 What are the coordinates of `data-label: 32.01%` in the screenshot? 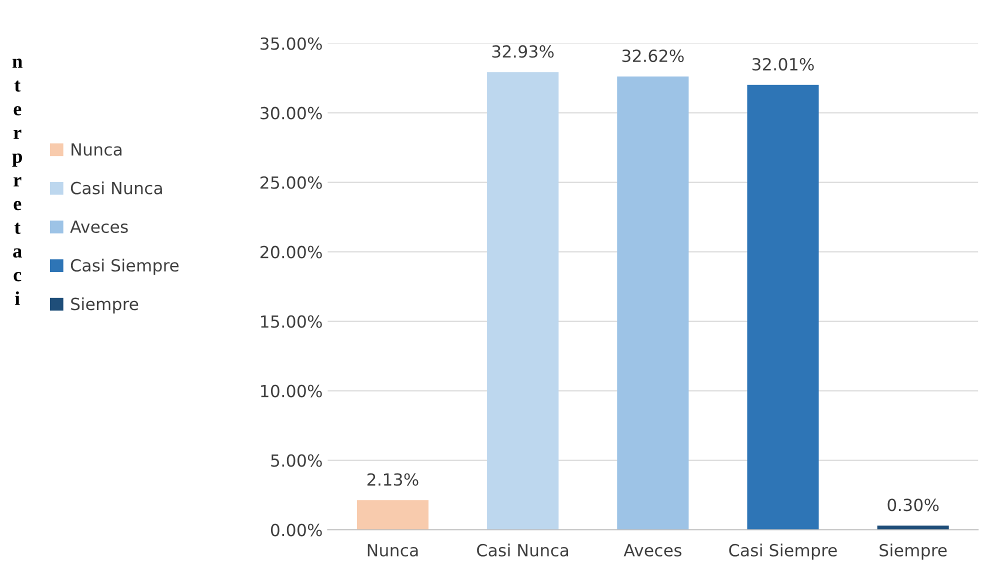 It's located at (783, 64).